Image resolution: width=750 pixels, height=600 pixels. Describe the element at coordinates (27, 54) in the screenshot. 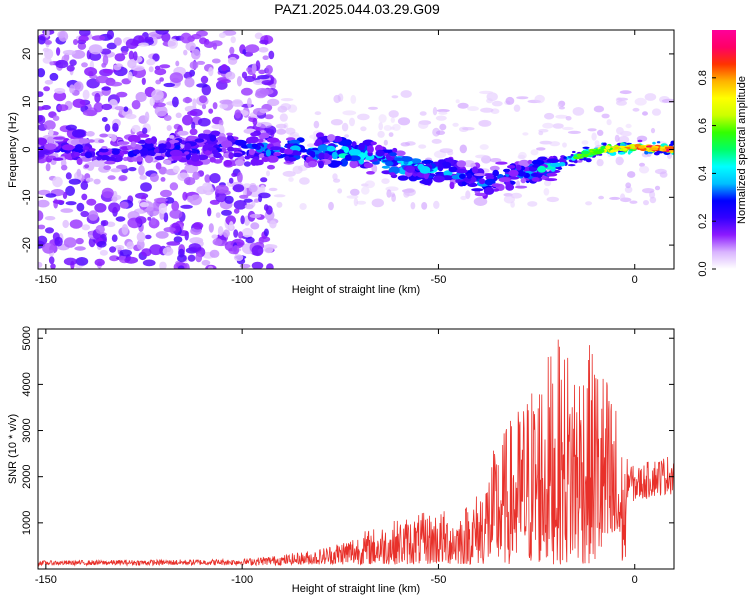

I see `y-tick-label: 20` at that location.